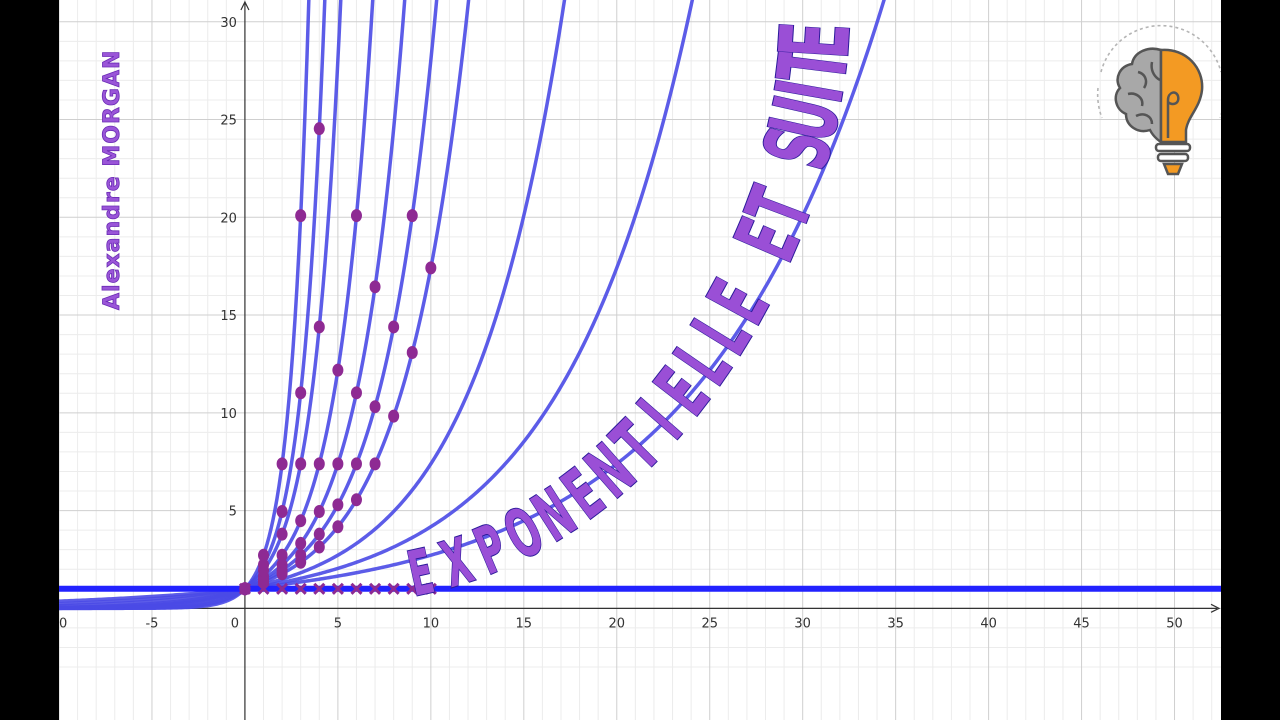  I want to click on x-tick-label: 20, so click(616, 623).